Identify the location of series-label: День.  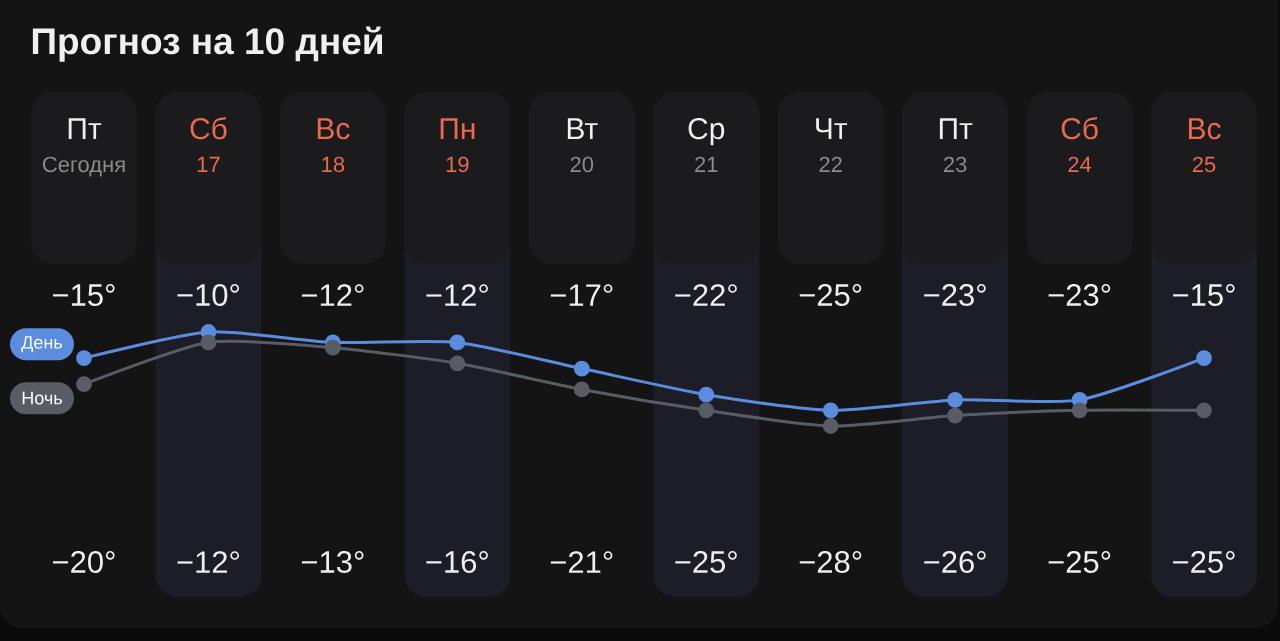
(42, 344).